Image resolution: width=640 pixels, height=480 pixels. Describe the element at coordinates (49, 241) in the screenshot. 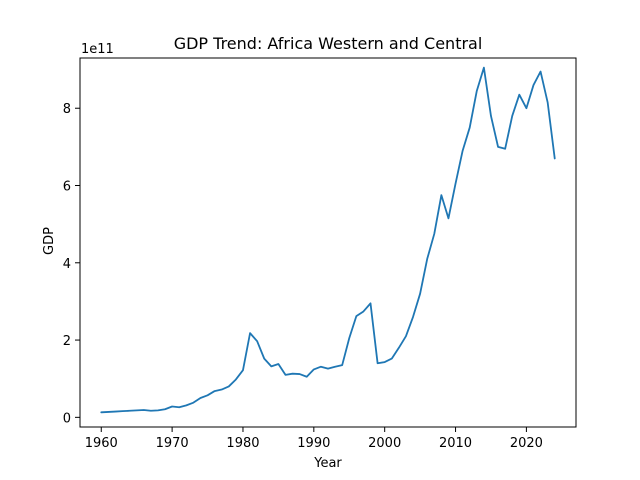

I see `y-axis-label: GDP` at that location.